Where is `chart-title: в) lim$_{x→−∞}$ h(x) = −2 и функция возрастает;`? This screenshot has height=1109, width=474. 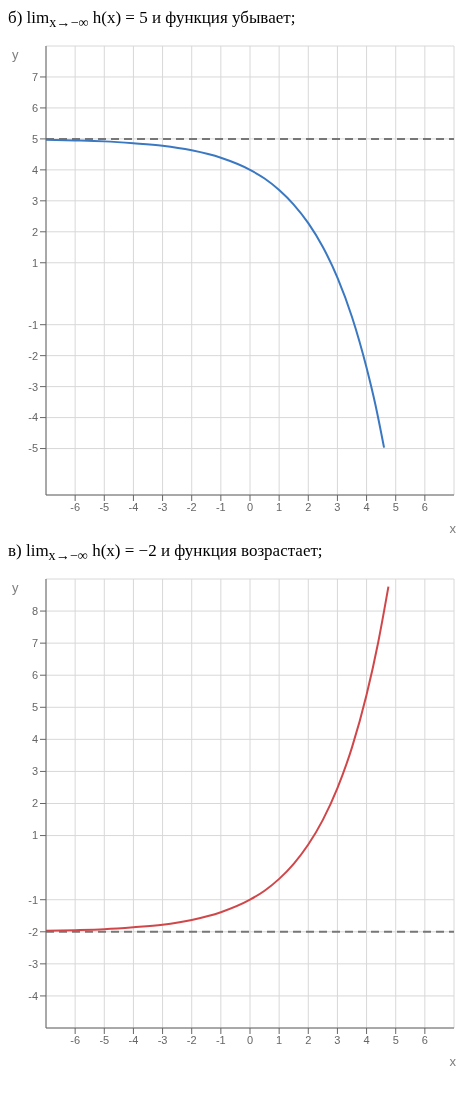
chart-title: в) lim$_{x→−∞}$ h(x) = −2 и функция возрастает; is located at coordinates (166, 553).